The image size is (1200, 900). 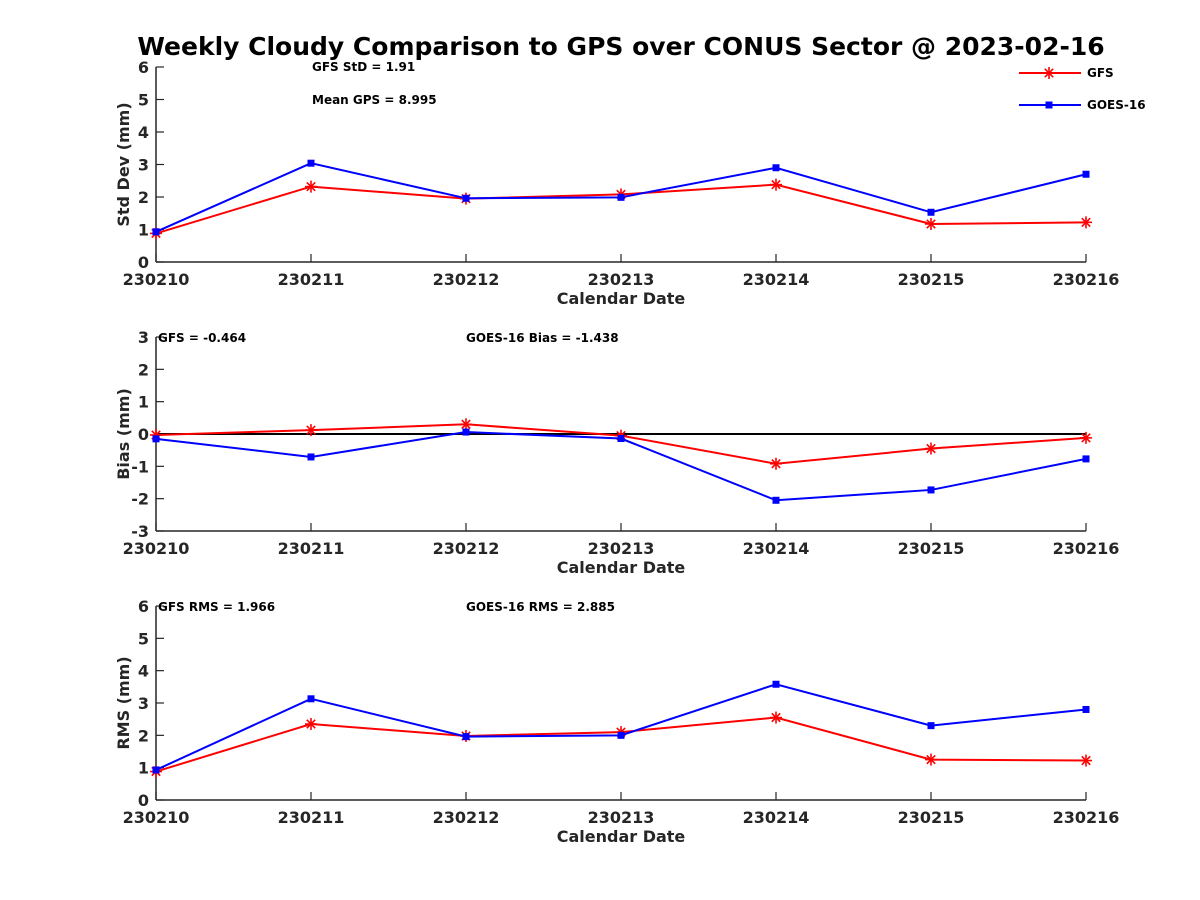 What do you see at coordinates (202, 338) in the screenshot?
I see `annotation: GFS = -0.464` at bounding box center [202, 338].